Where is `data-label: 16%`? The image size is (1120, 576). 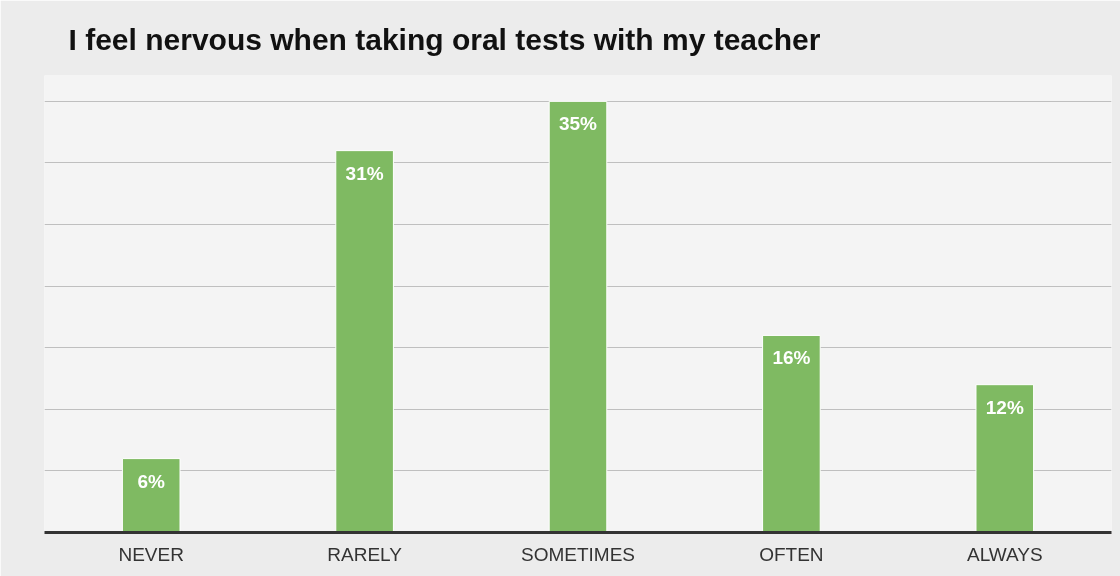
data-label: 16% is located at coordinates (791, 358).